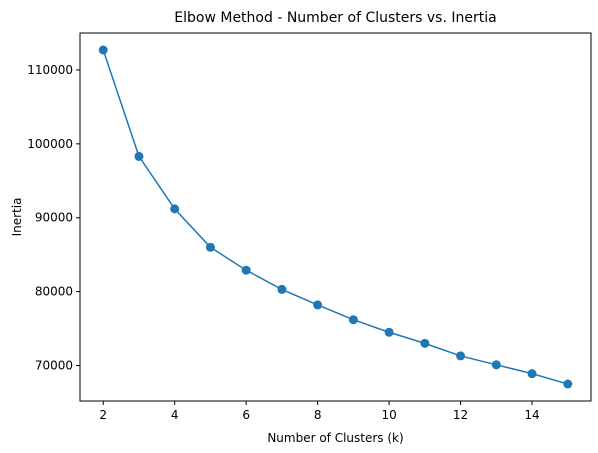 The image size is (598, 453). I want to click on x-tick-label: 14, so click(531, 415).